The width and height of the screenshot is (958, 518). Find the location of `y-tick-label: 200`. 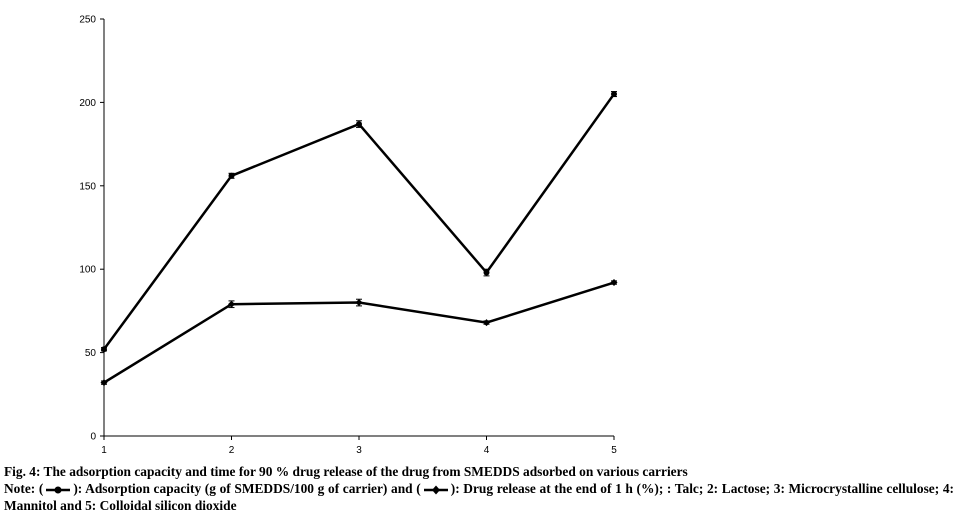

y-tick-label: 200 is located at coordinates (87, 103).